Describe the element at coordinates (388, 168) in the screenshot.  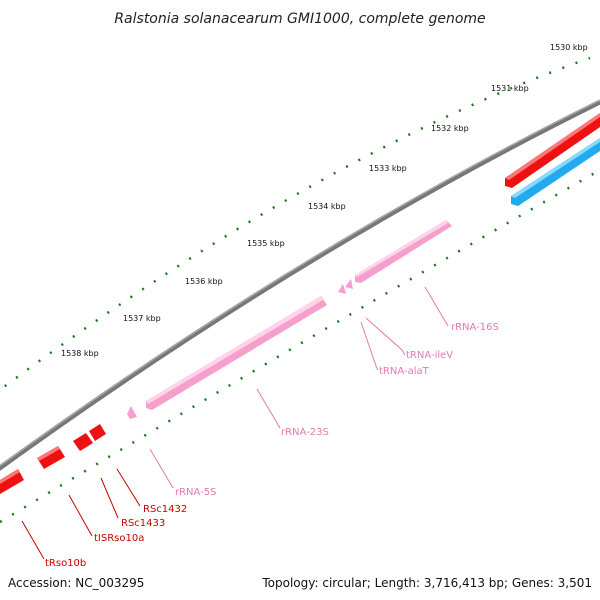
I see `tick-label-1533: 1533 kbp` at that location.